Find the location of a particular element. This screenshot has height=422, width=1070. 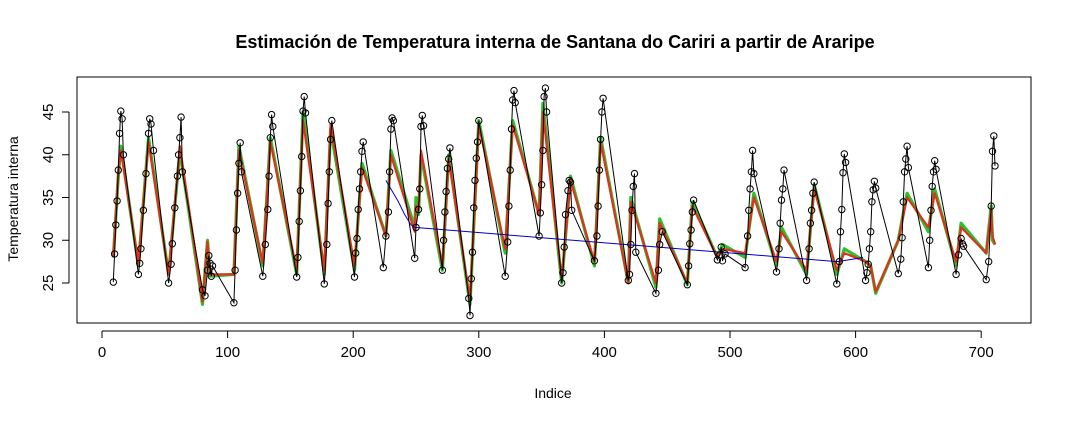

x-tick-label: 400 is located at coordinates (604, 352).